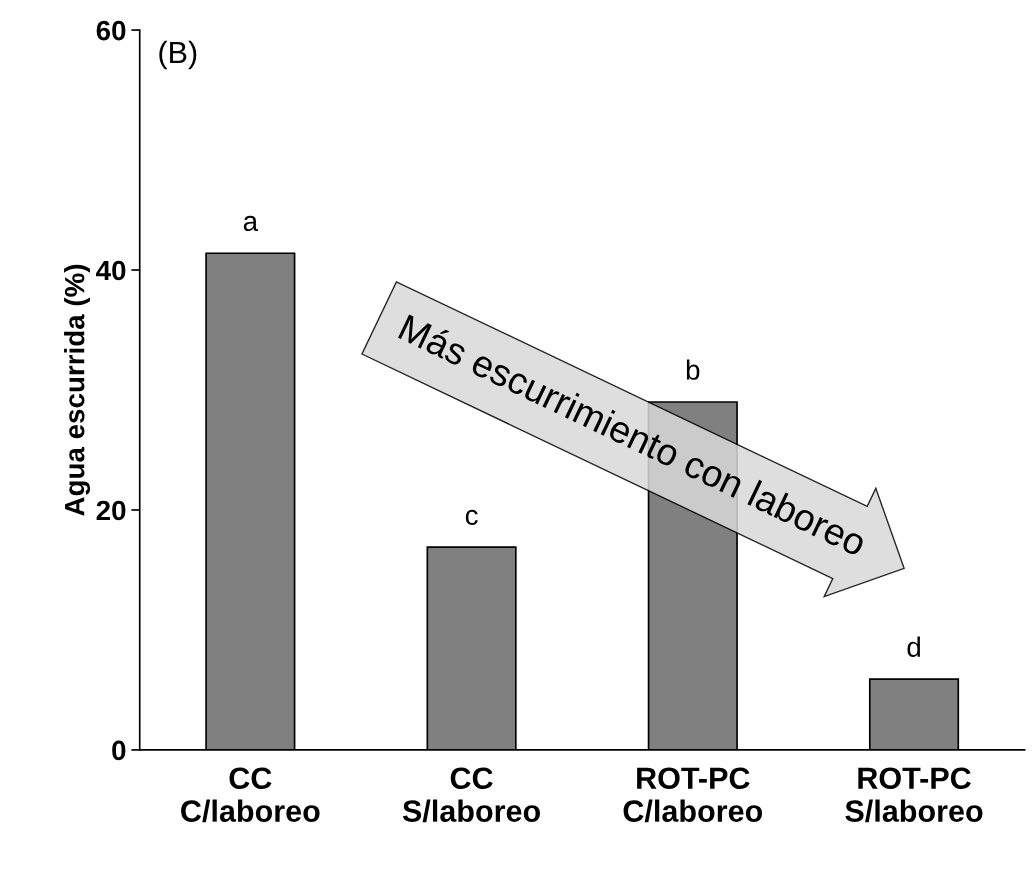 The height and width of the screenshot is (871, 1035). What do you see at coordinates (693, 369) in the screenshot?
I see `annotation: b` at bounding box center [693, 369].